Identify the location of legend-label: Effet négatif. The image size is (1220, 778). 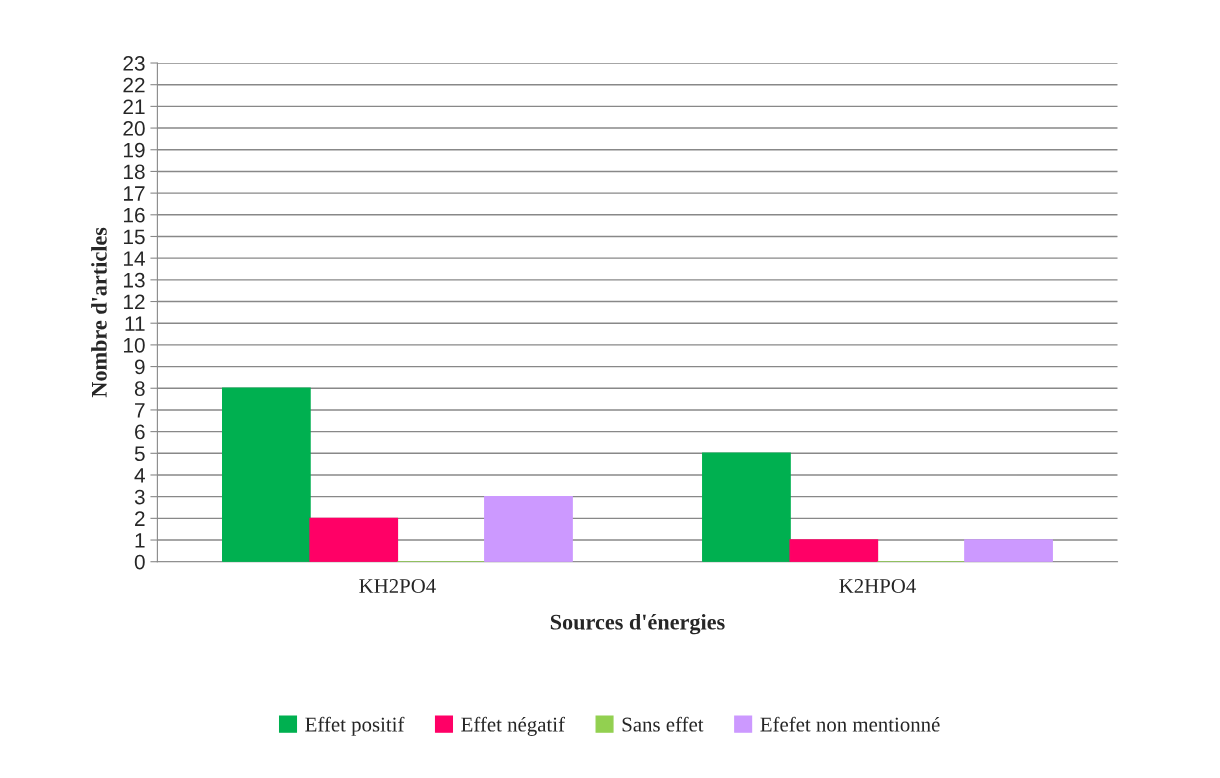
(513, 726).